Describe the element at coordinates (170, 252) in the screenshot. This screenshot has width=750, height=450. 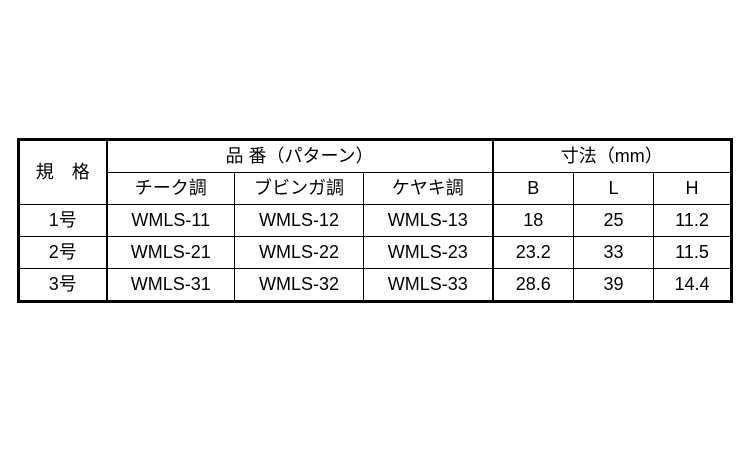
I see `part-cell: WMLS-21` at that location.